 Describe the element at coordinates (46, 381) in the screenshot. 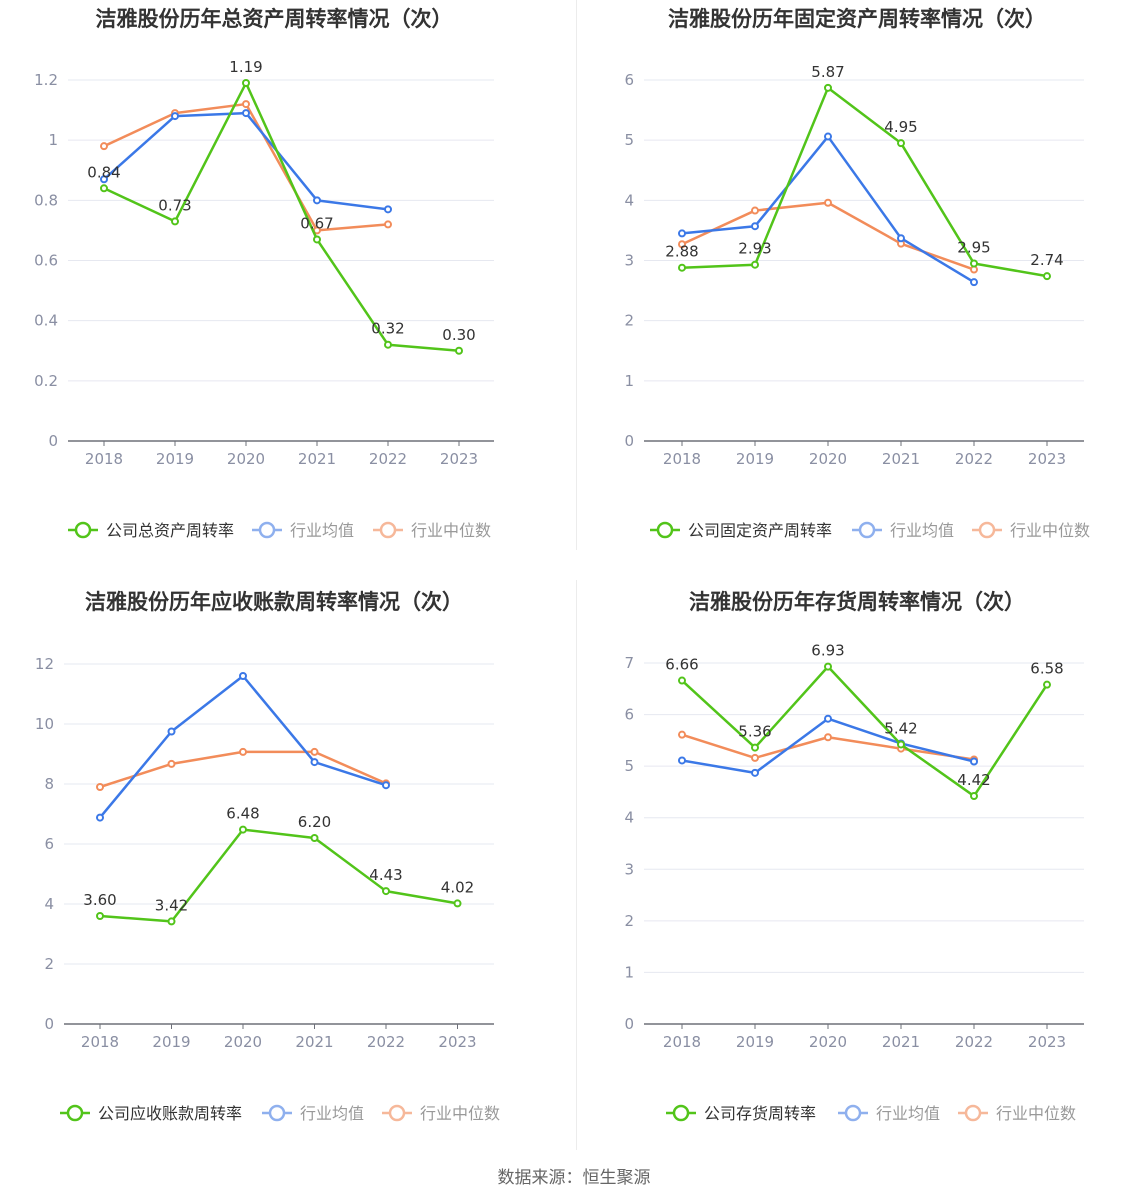

I see `y-tick-label: 0.2` at that location.